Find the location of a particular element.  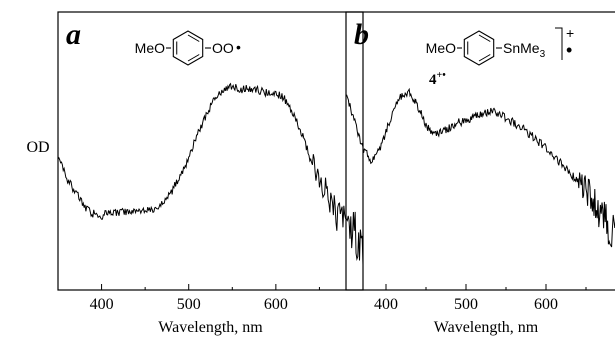

panel-label: a is located at coordinates (73, 34).